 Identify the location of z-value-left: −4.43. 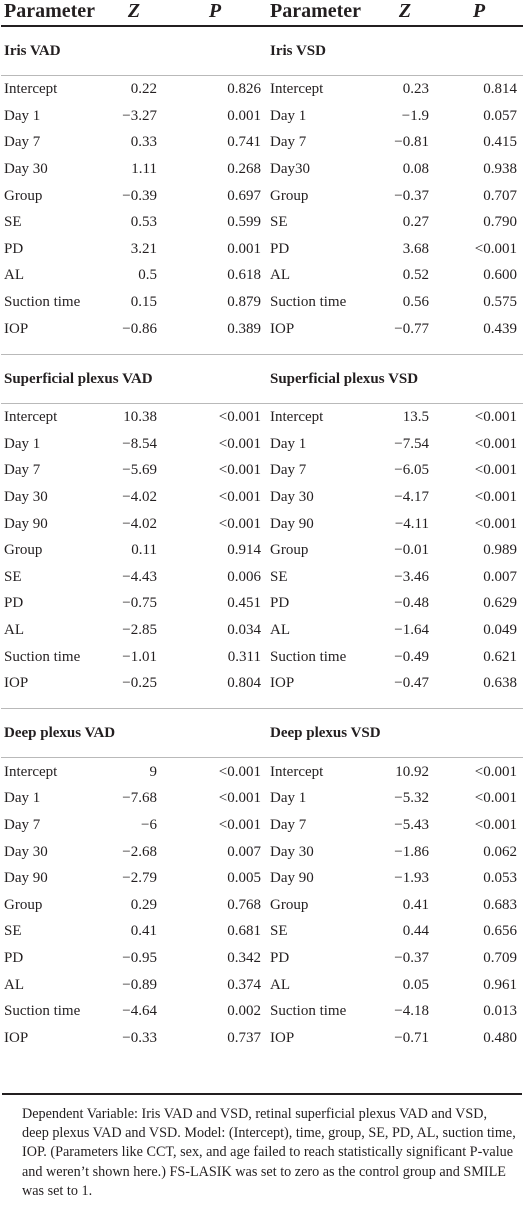
(139, 576).